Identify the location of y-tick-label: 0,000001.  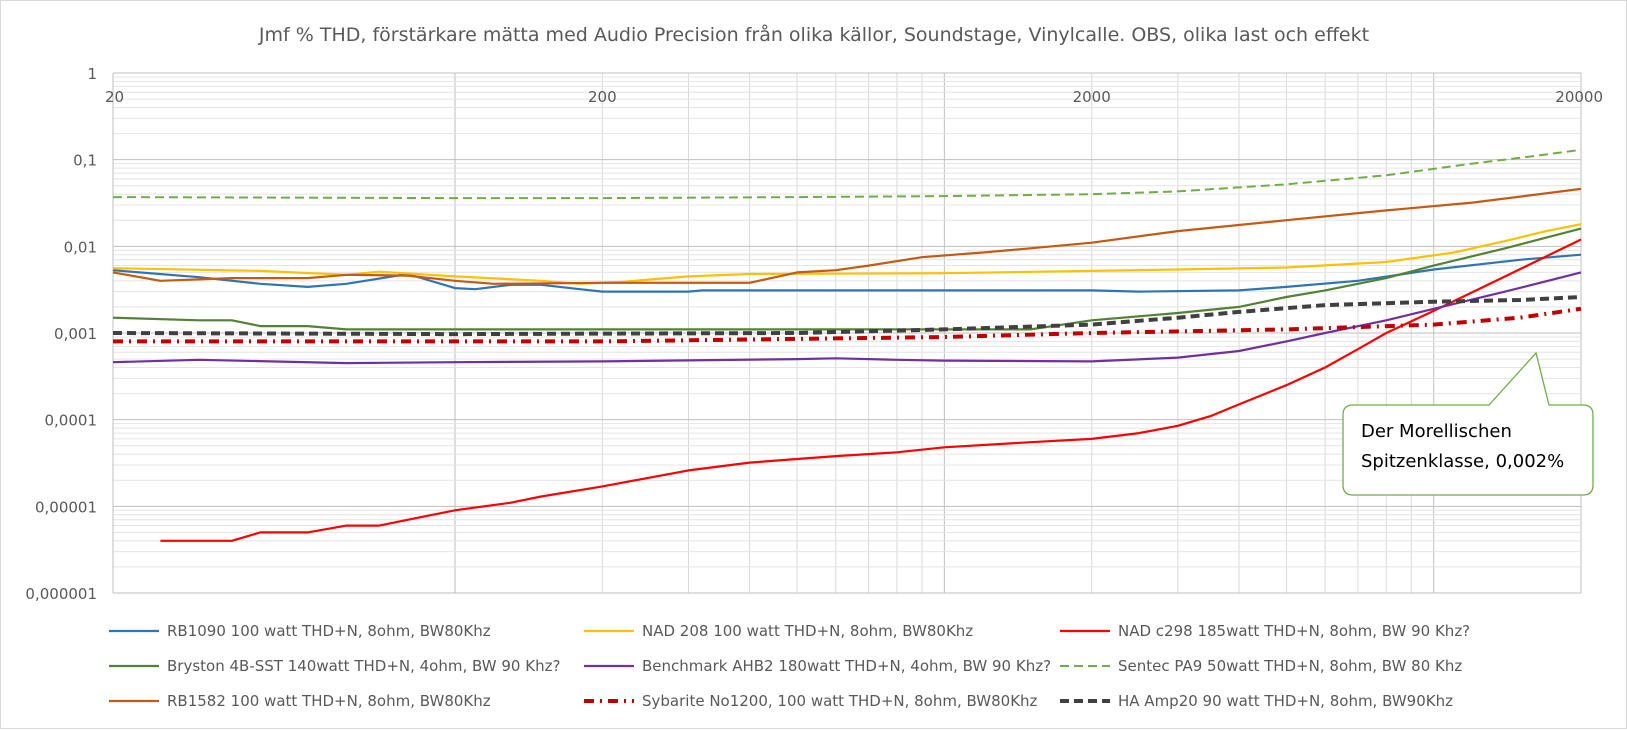
(61, 594).